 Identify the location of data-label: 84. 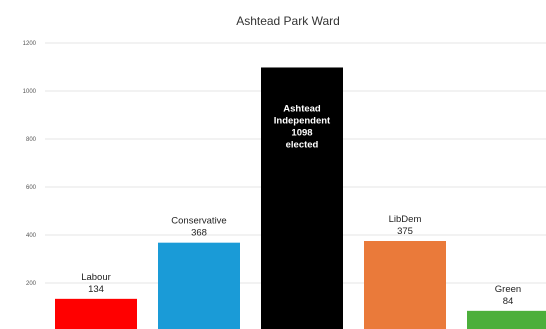
(508, 301).